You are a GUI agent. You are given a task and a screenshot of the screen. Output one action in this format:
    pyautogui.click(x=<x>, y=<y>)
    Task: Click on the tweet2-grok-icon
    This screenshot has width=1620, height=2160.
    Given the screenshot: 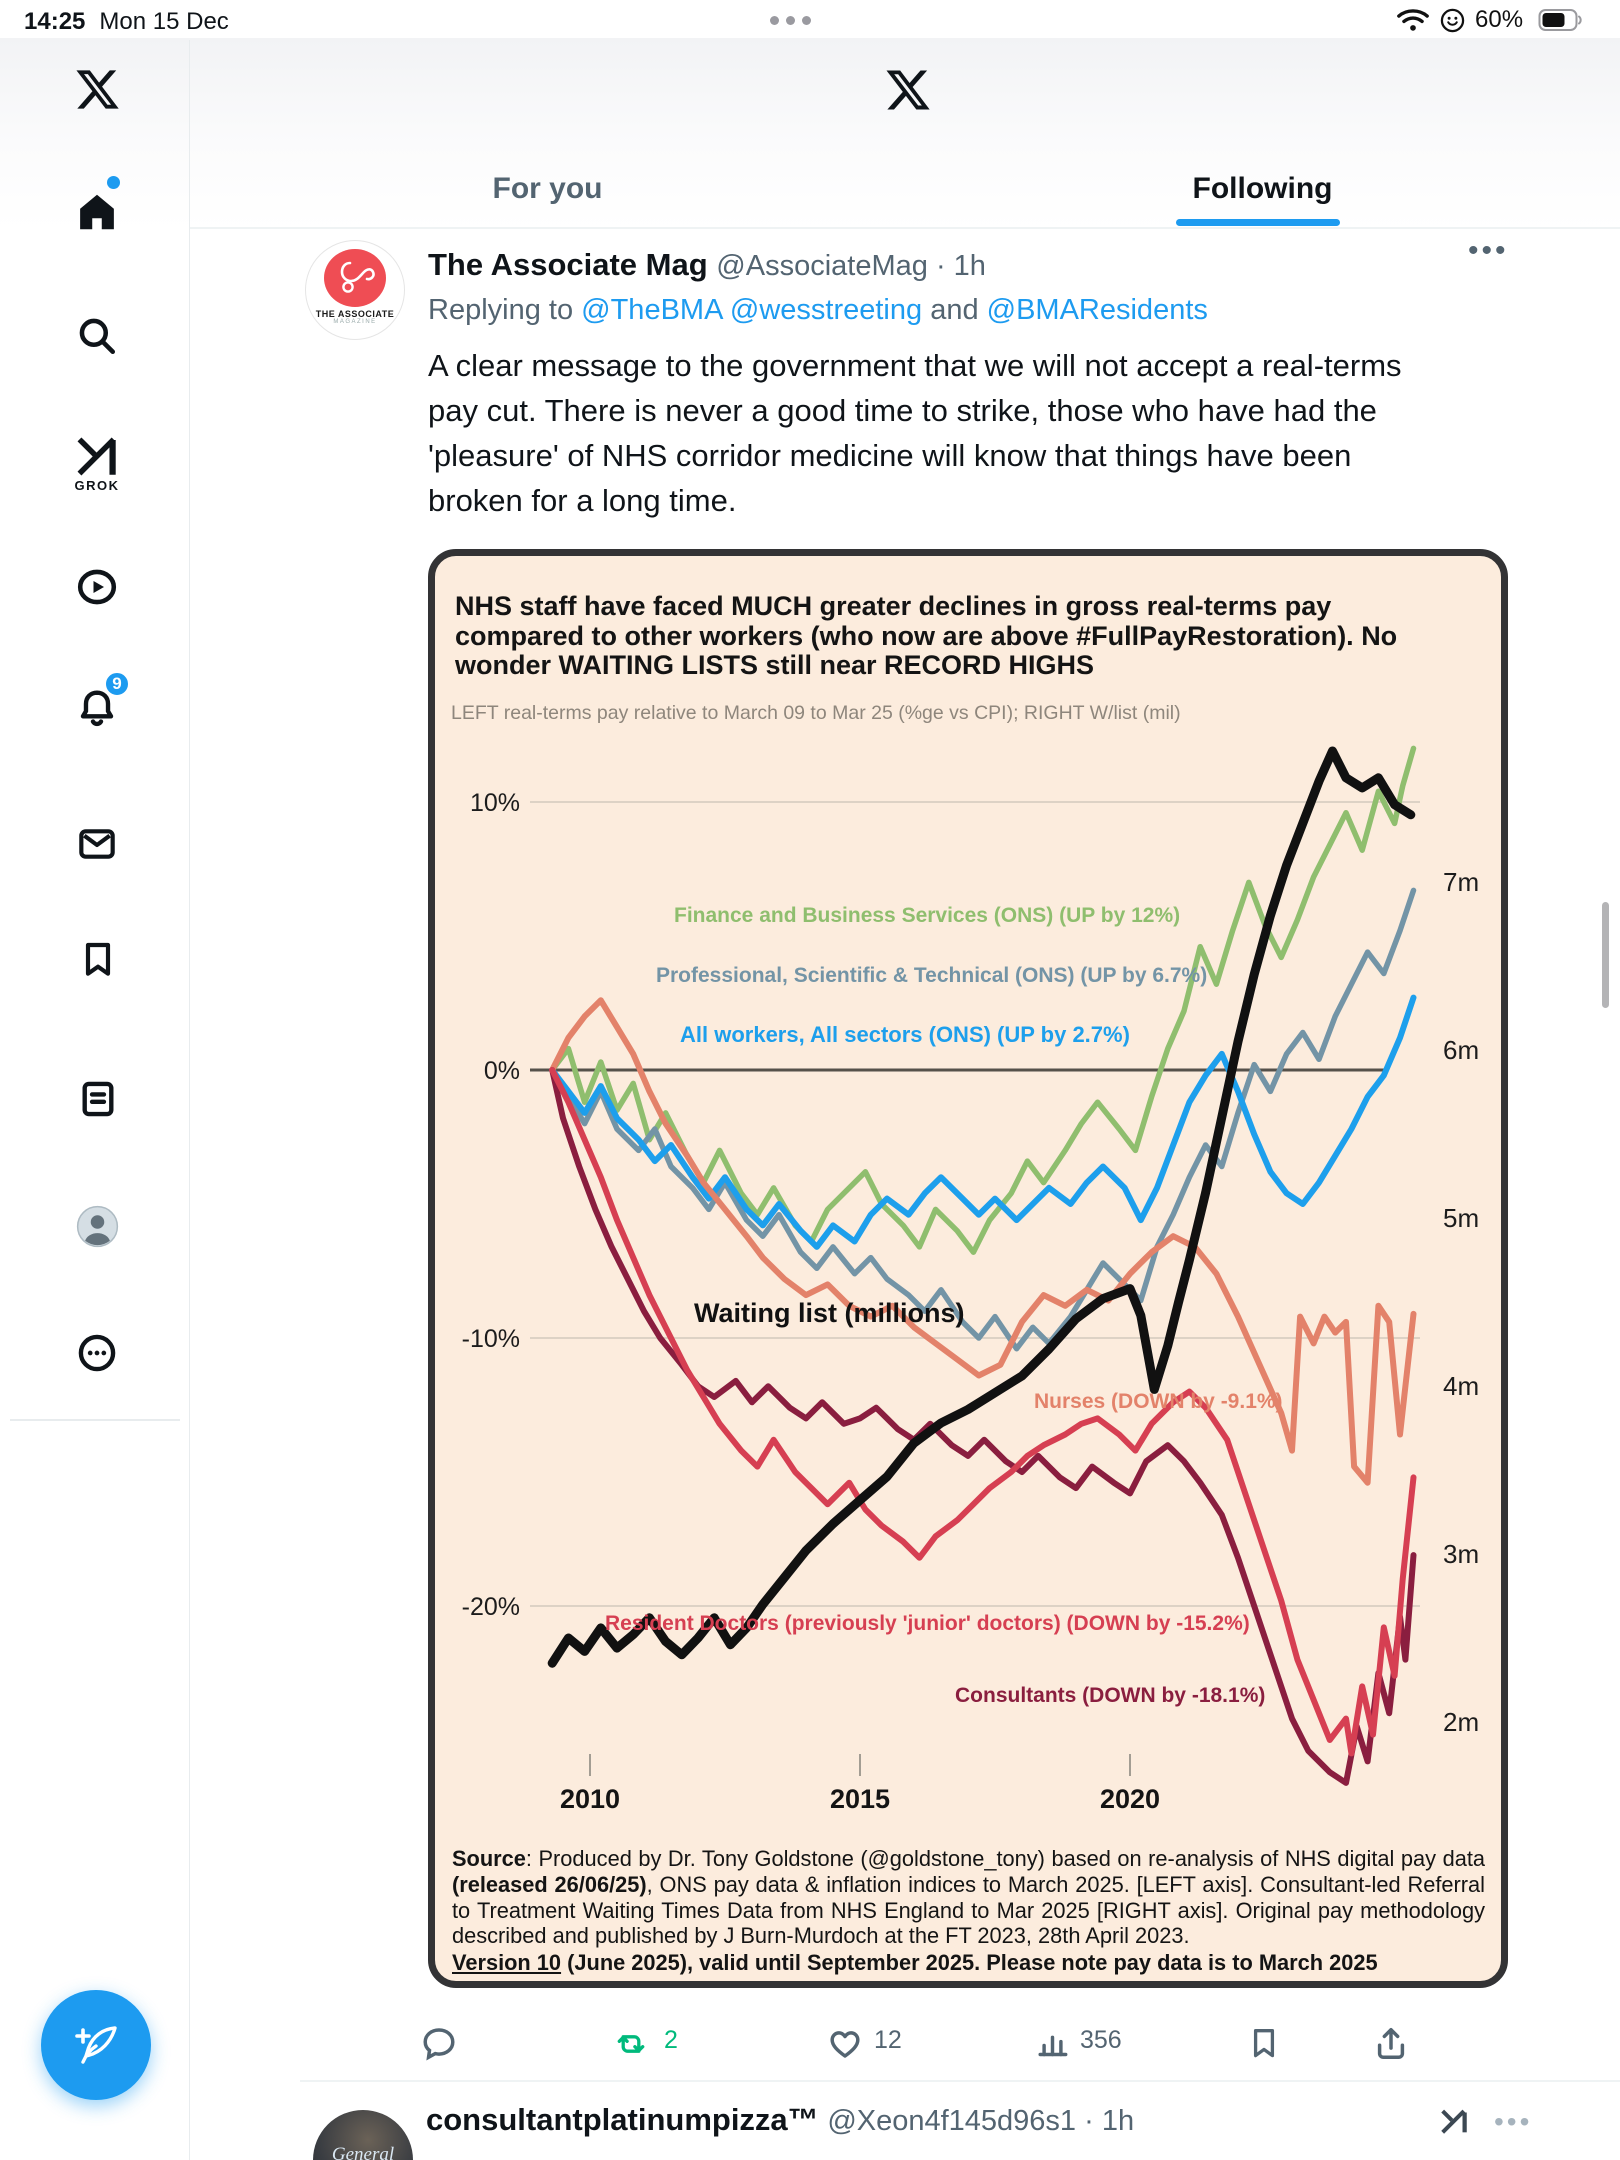 What is the action you would take?
    pyautogui.click(x=1454, y=2121)
    